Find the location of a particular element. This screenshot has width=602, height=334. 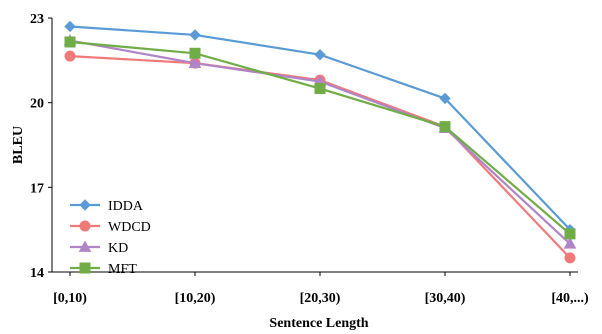

legend-item: WDCD is located at coordinates (110, 227).